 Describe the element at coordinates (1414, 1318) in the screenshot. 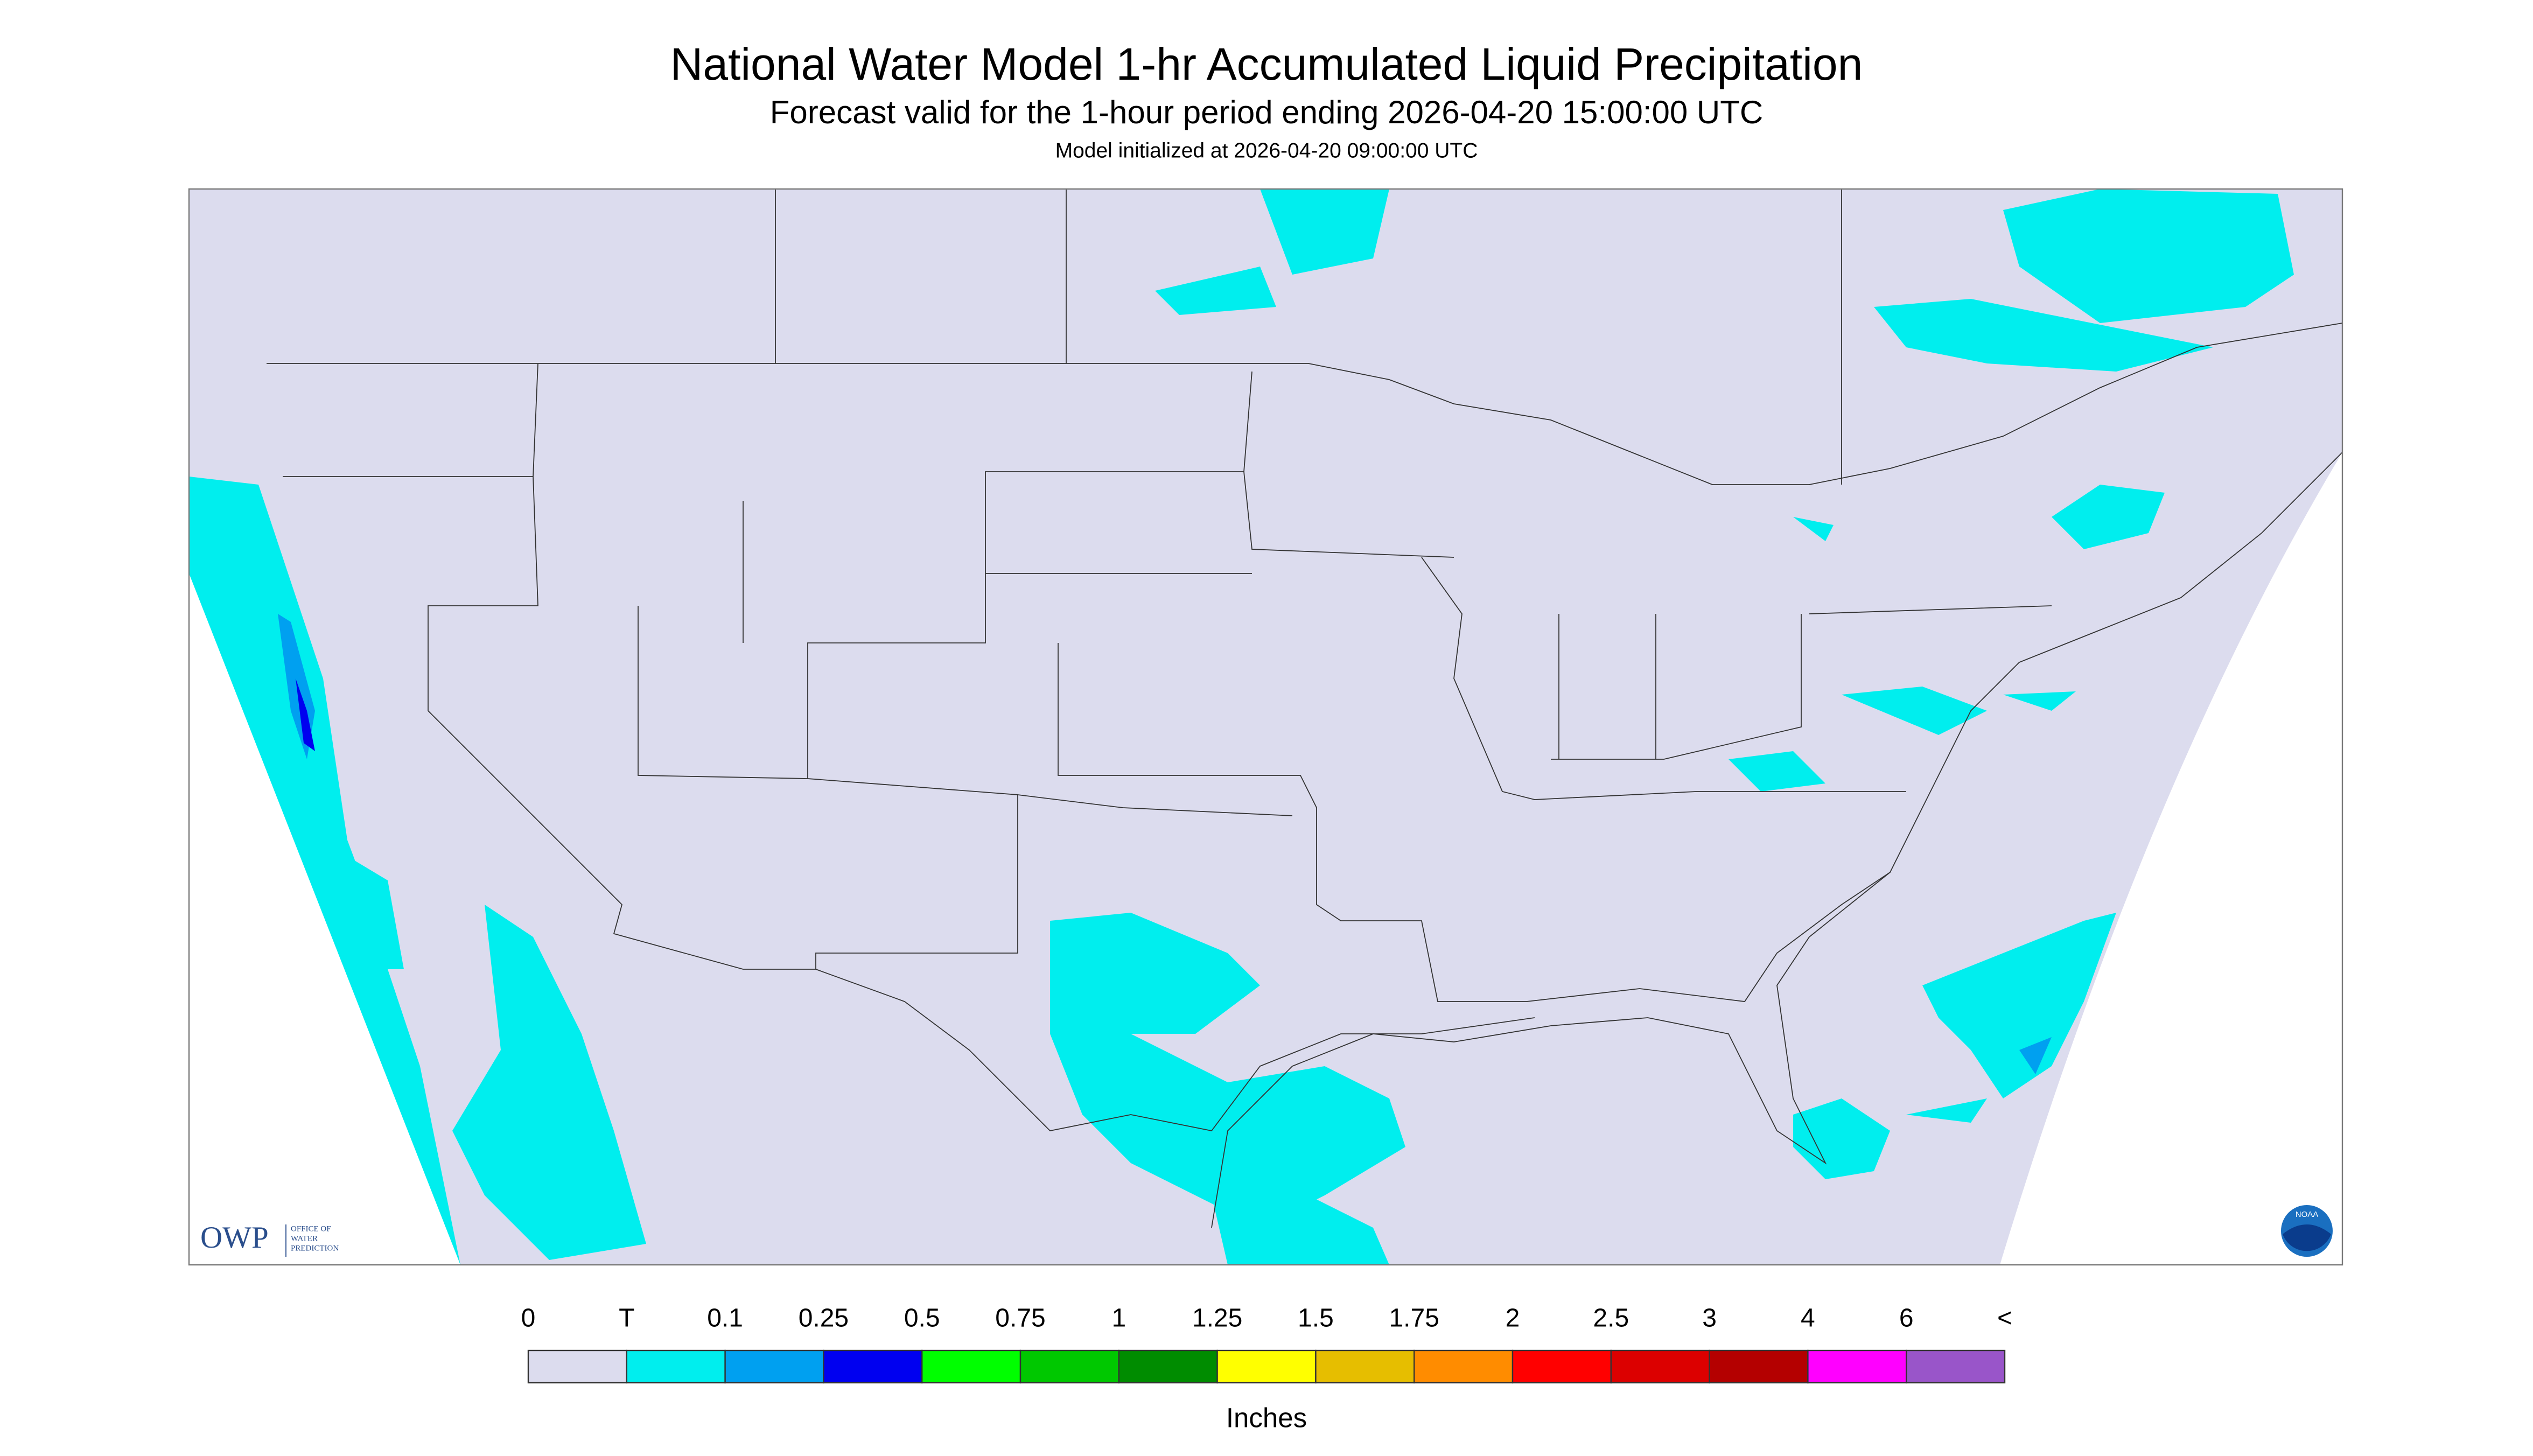

I see `legend-label: 1.75` at that location.